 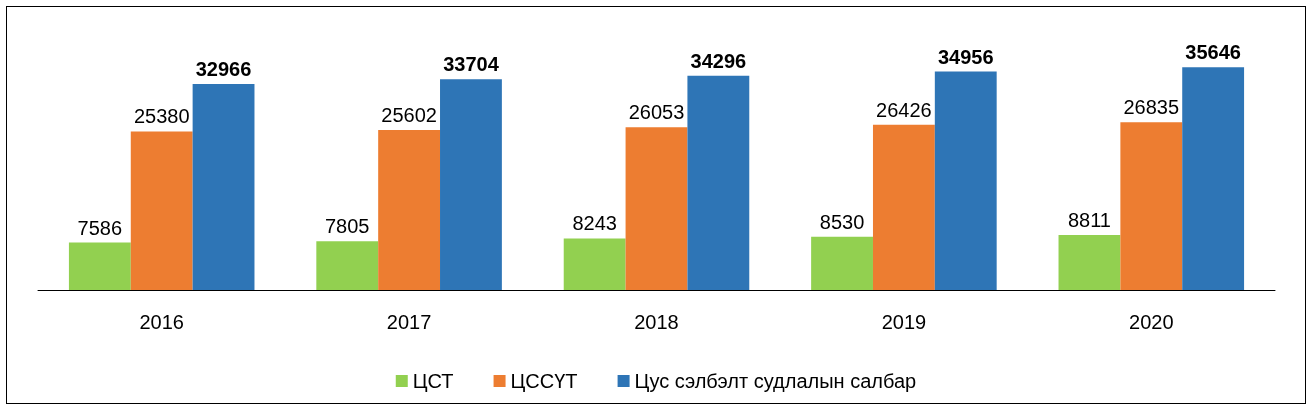 What do you see at coordinates (965, 56) in the screenshot?
I see `data-label: 34956` at bounding box center [965, 56].